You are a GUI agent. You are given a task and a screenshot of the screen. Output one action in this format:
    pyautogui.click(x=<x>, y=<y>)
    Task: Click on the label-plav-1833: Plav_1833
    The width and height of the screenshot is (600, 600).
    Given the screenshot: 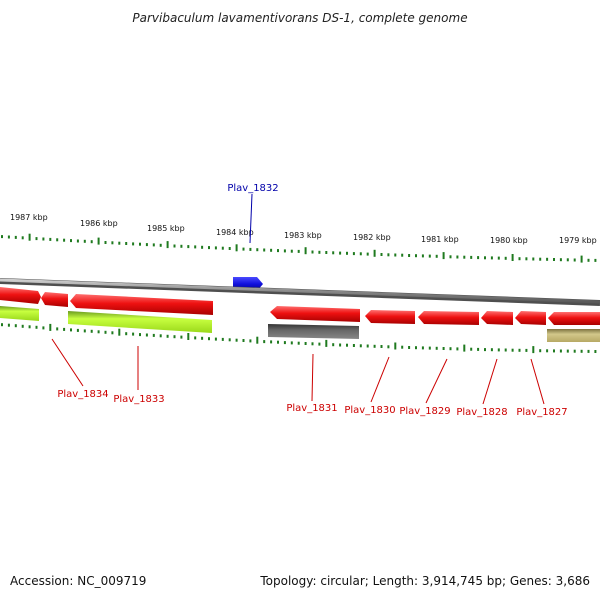 What is the action you would take?
    pyautogui.click(x=138, y=399)
    